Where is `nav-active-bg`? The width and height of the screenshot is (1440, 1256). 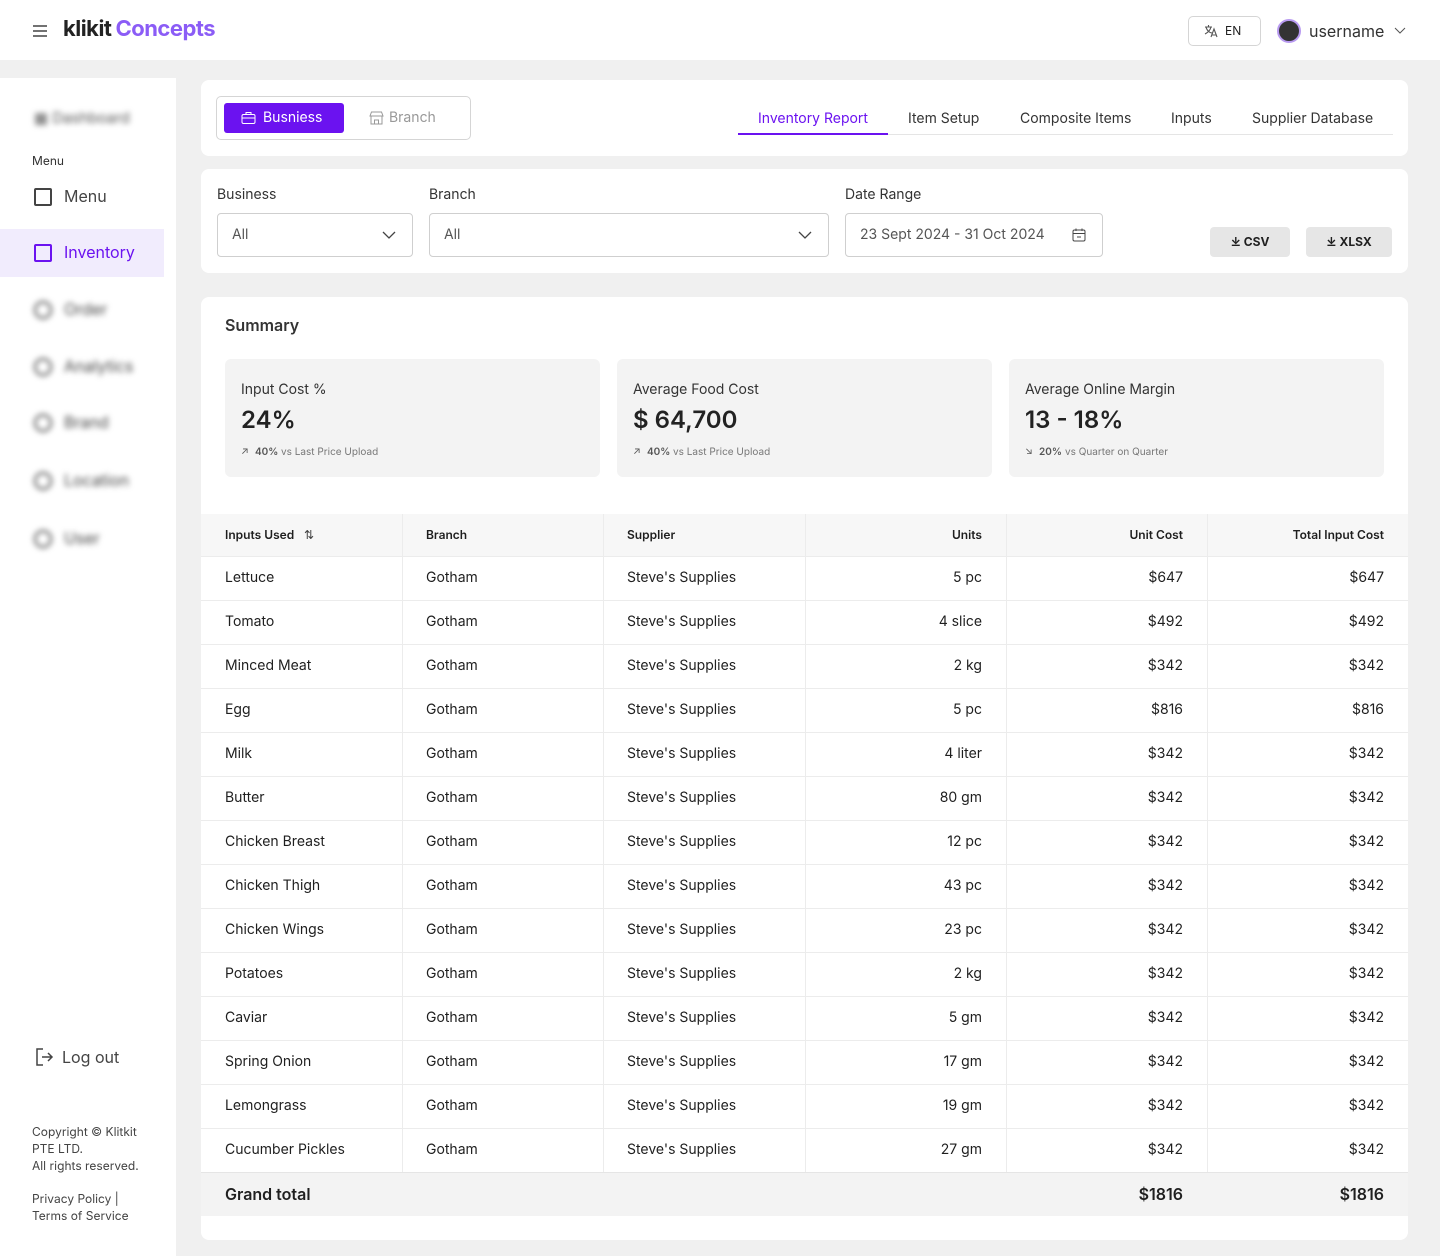
nav-active-bg is located at coordinates (82, 253).